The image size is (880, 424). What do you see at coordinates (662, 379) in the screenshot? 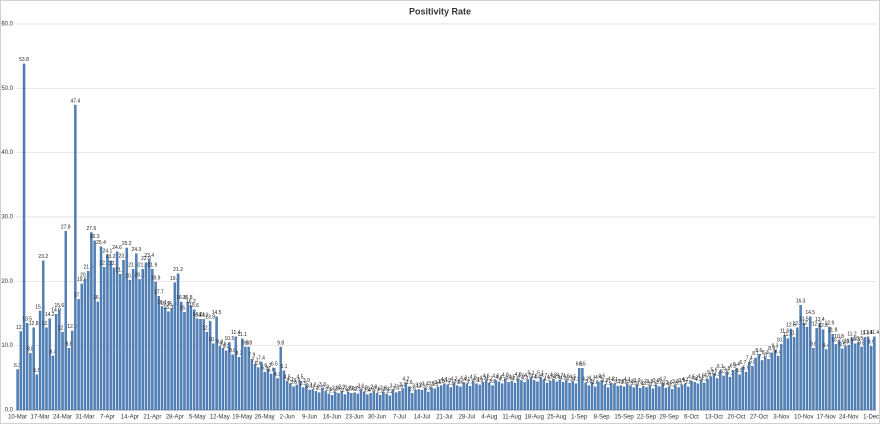
I see `value-label: 4.2` at bounding box center [662, 379].